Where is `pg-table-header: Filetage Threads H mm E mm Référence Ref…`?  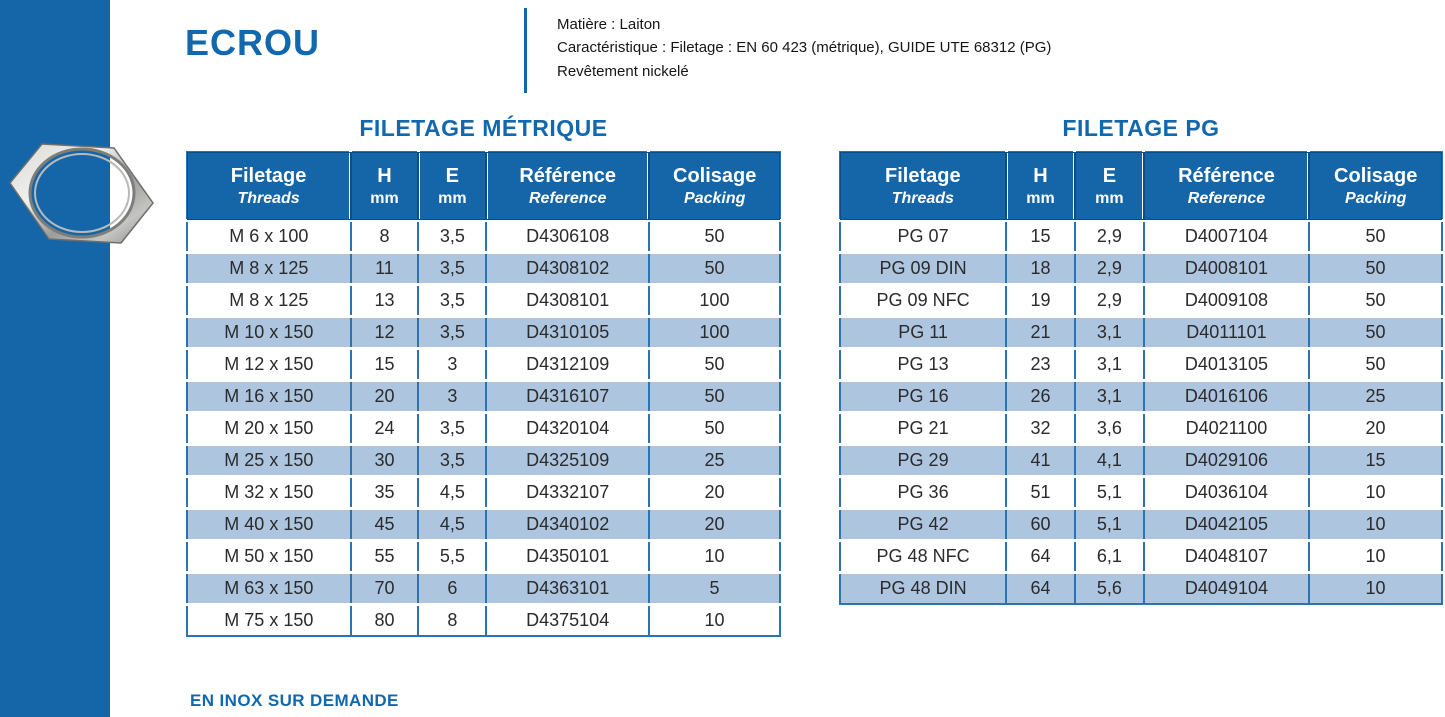
pg-table-header: Filetage Threads H mm E mm Référence Ref… is located at coordinates (1141, 187).